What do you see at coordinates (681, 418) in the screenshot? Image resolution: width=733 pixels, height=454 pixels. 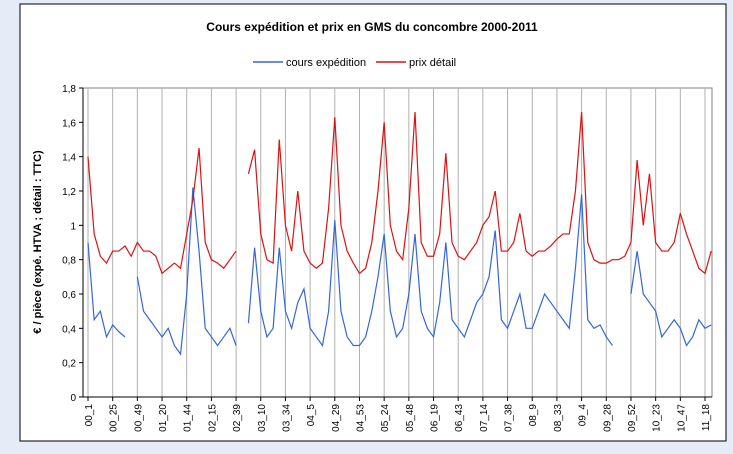 I see `x-tick-label: 10_47` at bounding box center [681, 418].